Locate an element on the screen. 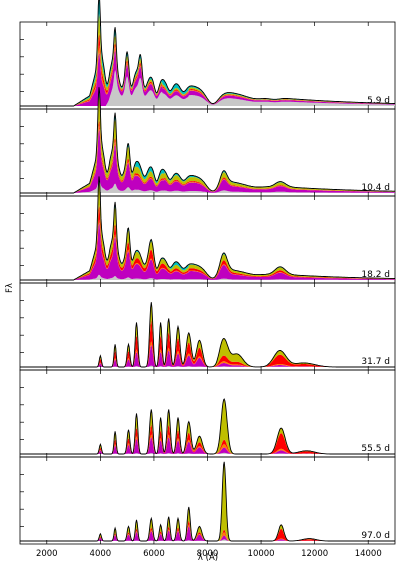  x-tick-label: 8000 is located at coordinates (208, 554).